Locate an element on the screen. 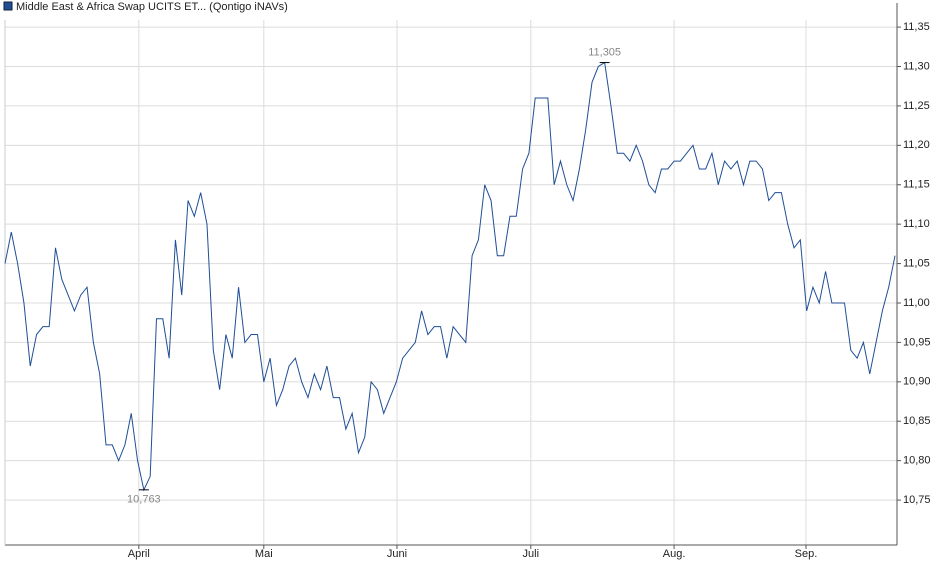 This screenshot has width=940, height=584. y-tick-label: 11,35 is located at coordinates (916, 27).